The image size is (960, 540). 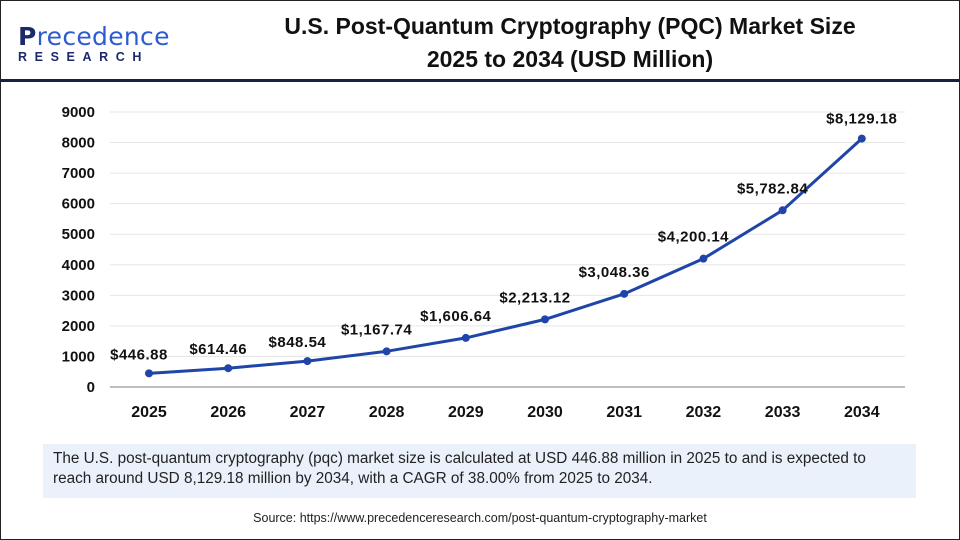 I want to click on data-label: $5,782.84, so click(x=772, y=188).